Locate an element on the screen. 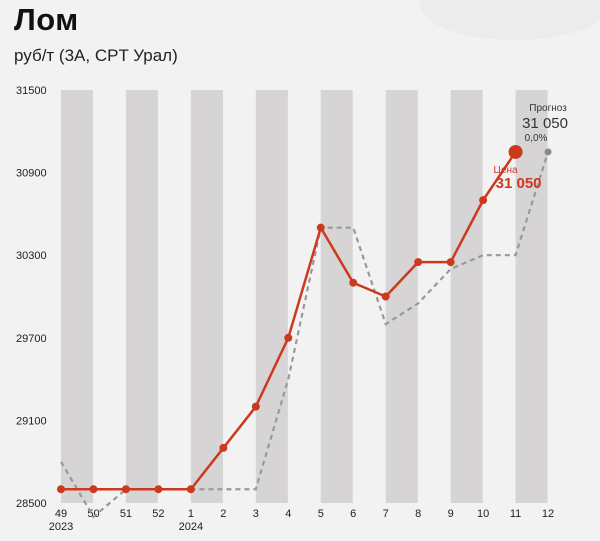 This screenshot has height=541, width=600. price-annotation-value: 31 050 is located at coordinates (519, 183).